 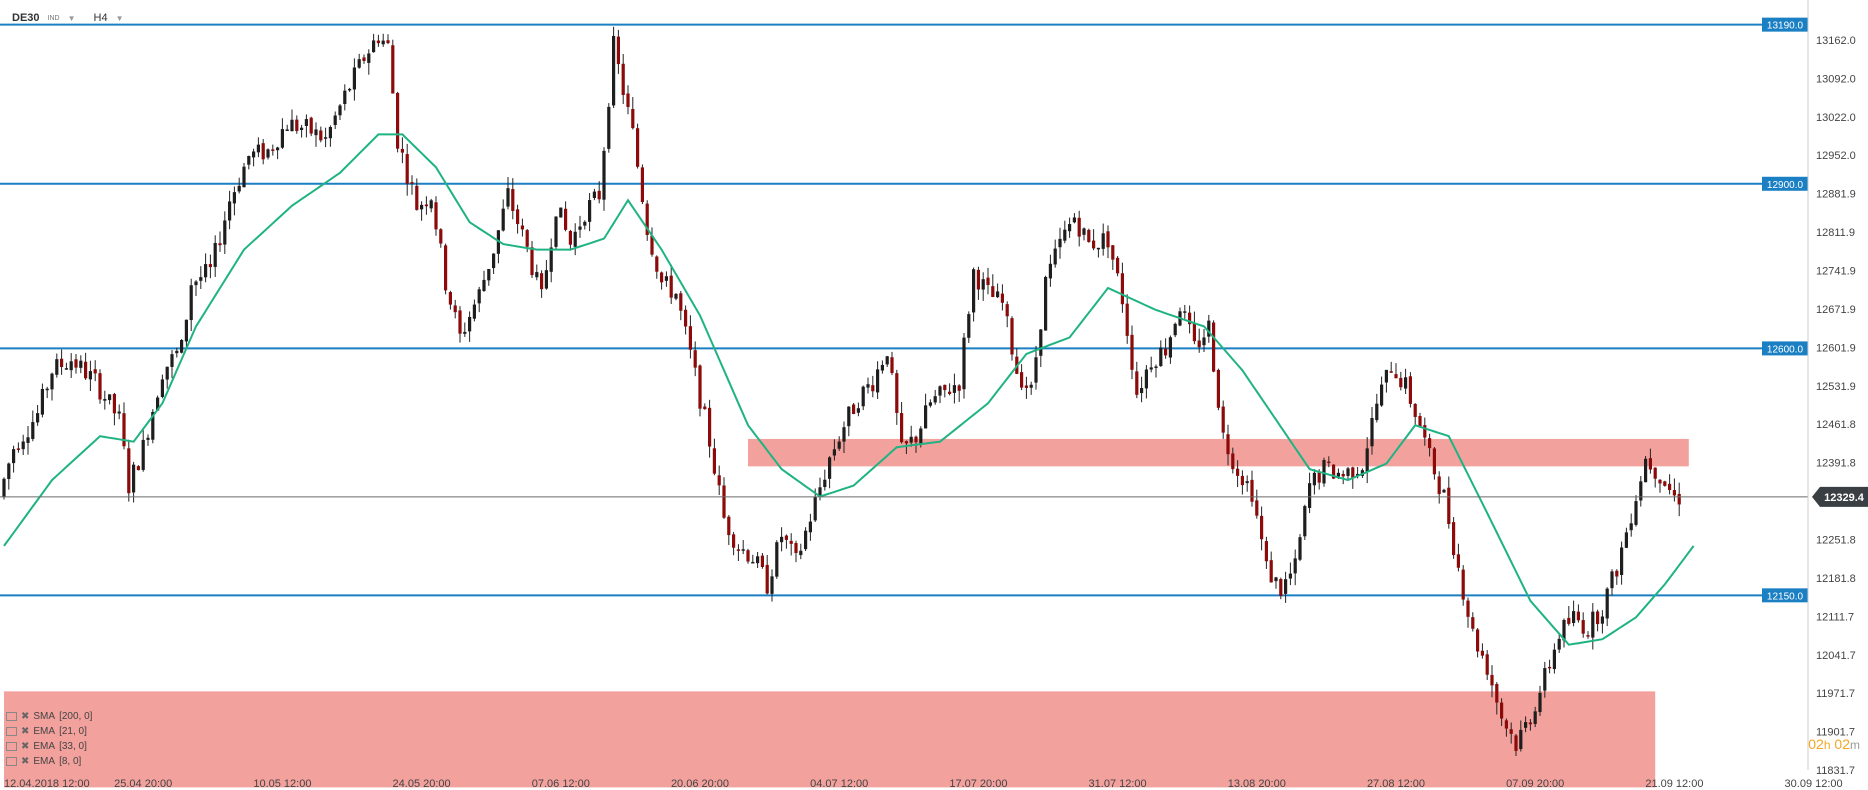 What do you see at coordinates (1836, 656) in the screenshot?
I see `y-tick-label: 12041.7` at bounding box center [1836, 656].